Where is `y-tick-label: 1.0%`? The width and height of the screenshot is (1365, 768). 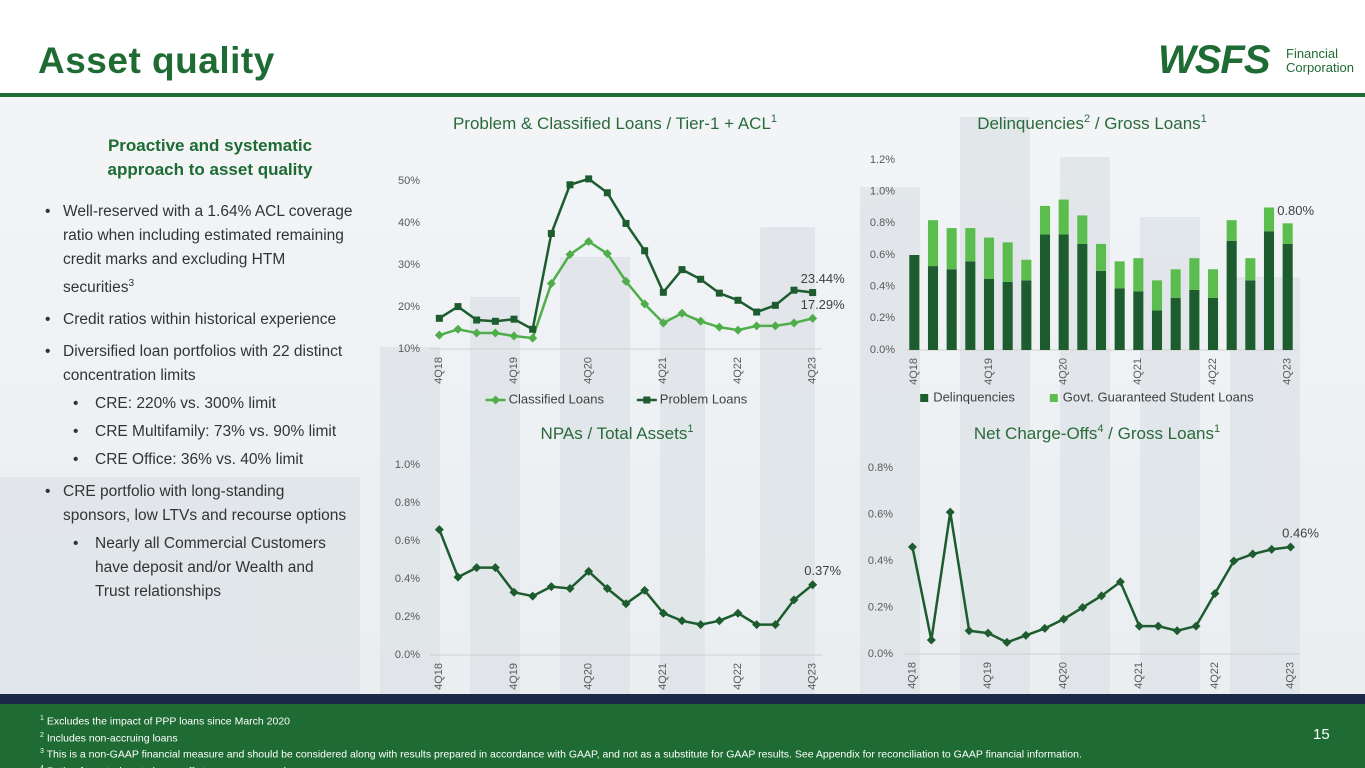
y-tick-label: 1.0% is located at coordinates (882, 192).